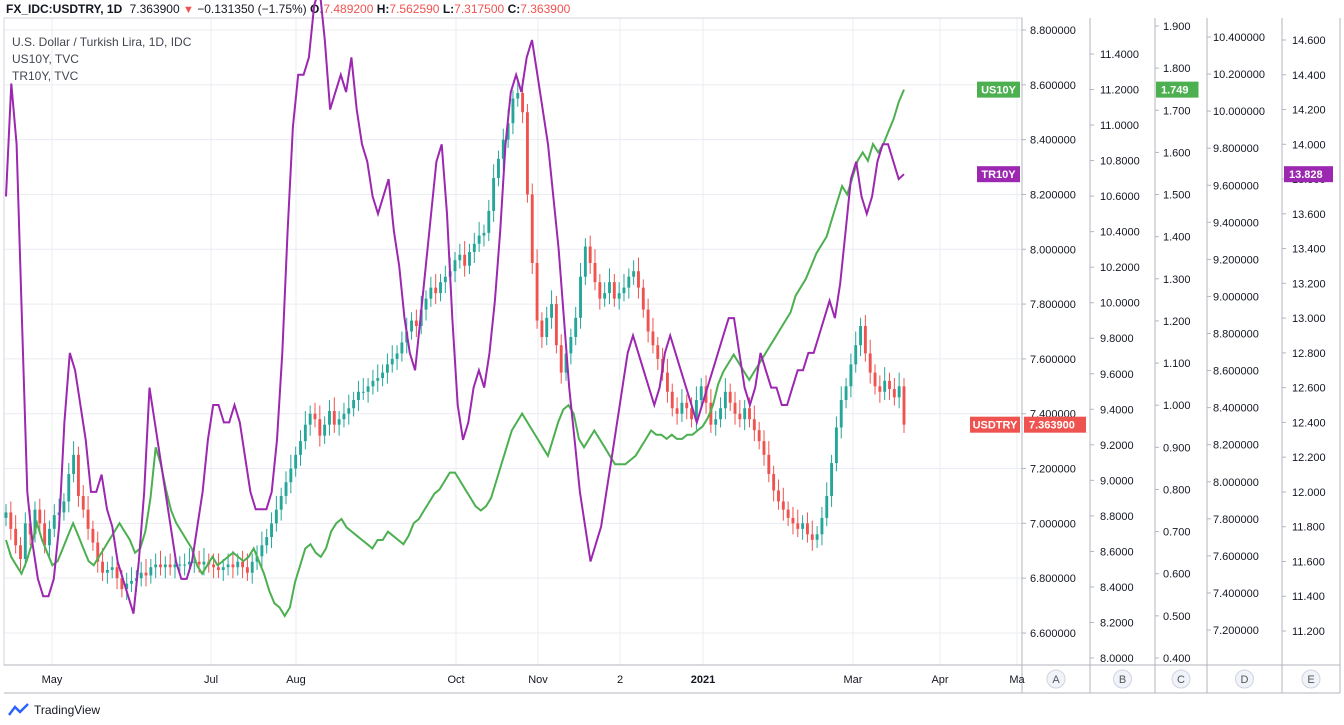 The height and width of the screenshot is (725, 1344). What do you see at coordinates (52, 680) in the screenshot?
I see `time-tick-label: May` at bounding box center [52, 680].